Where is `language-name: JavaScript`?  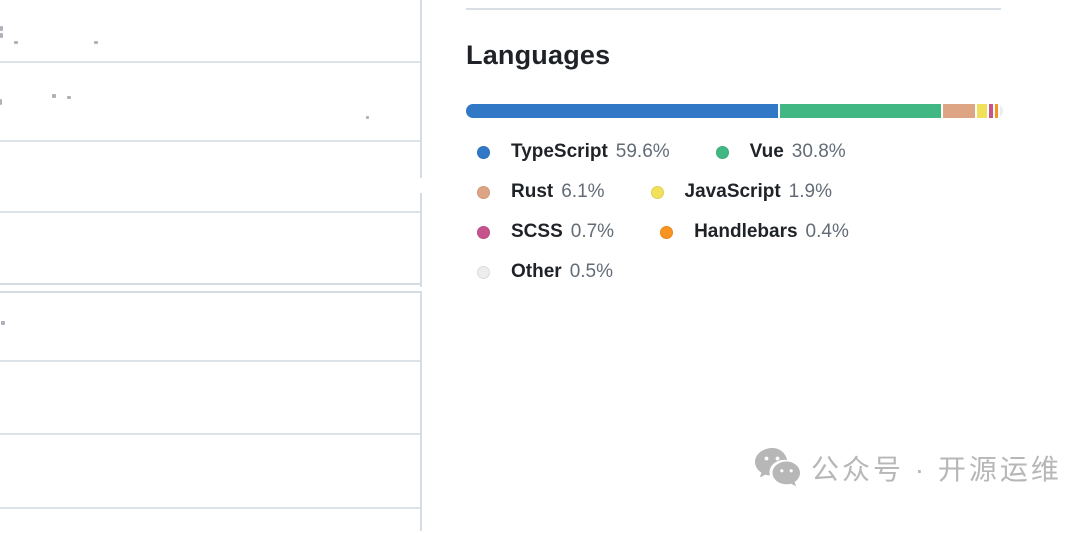 language-name: JavaScript is located at coordinates (732, 191).